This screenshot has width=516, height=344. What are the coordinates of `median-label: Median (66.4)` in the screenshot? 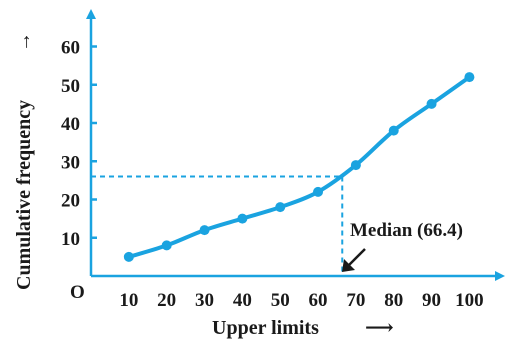 It's located at (406, 230).